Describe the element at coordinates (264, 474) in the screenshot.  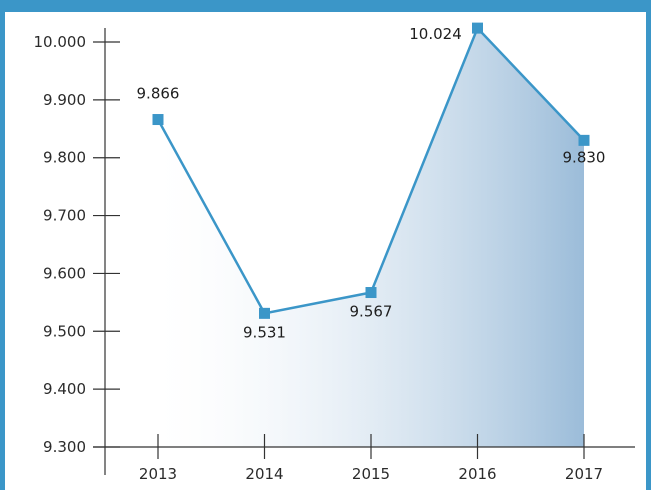
I see `x-tick-label: 2014` at that location.